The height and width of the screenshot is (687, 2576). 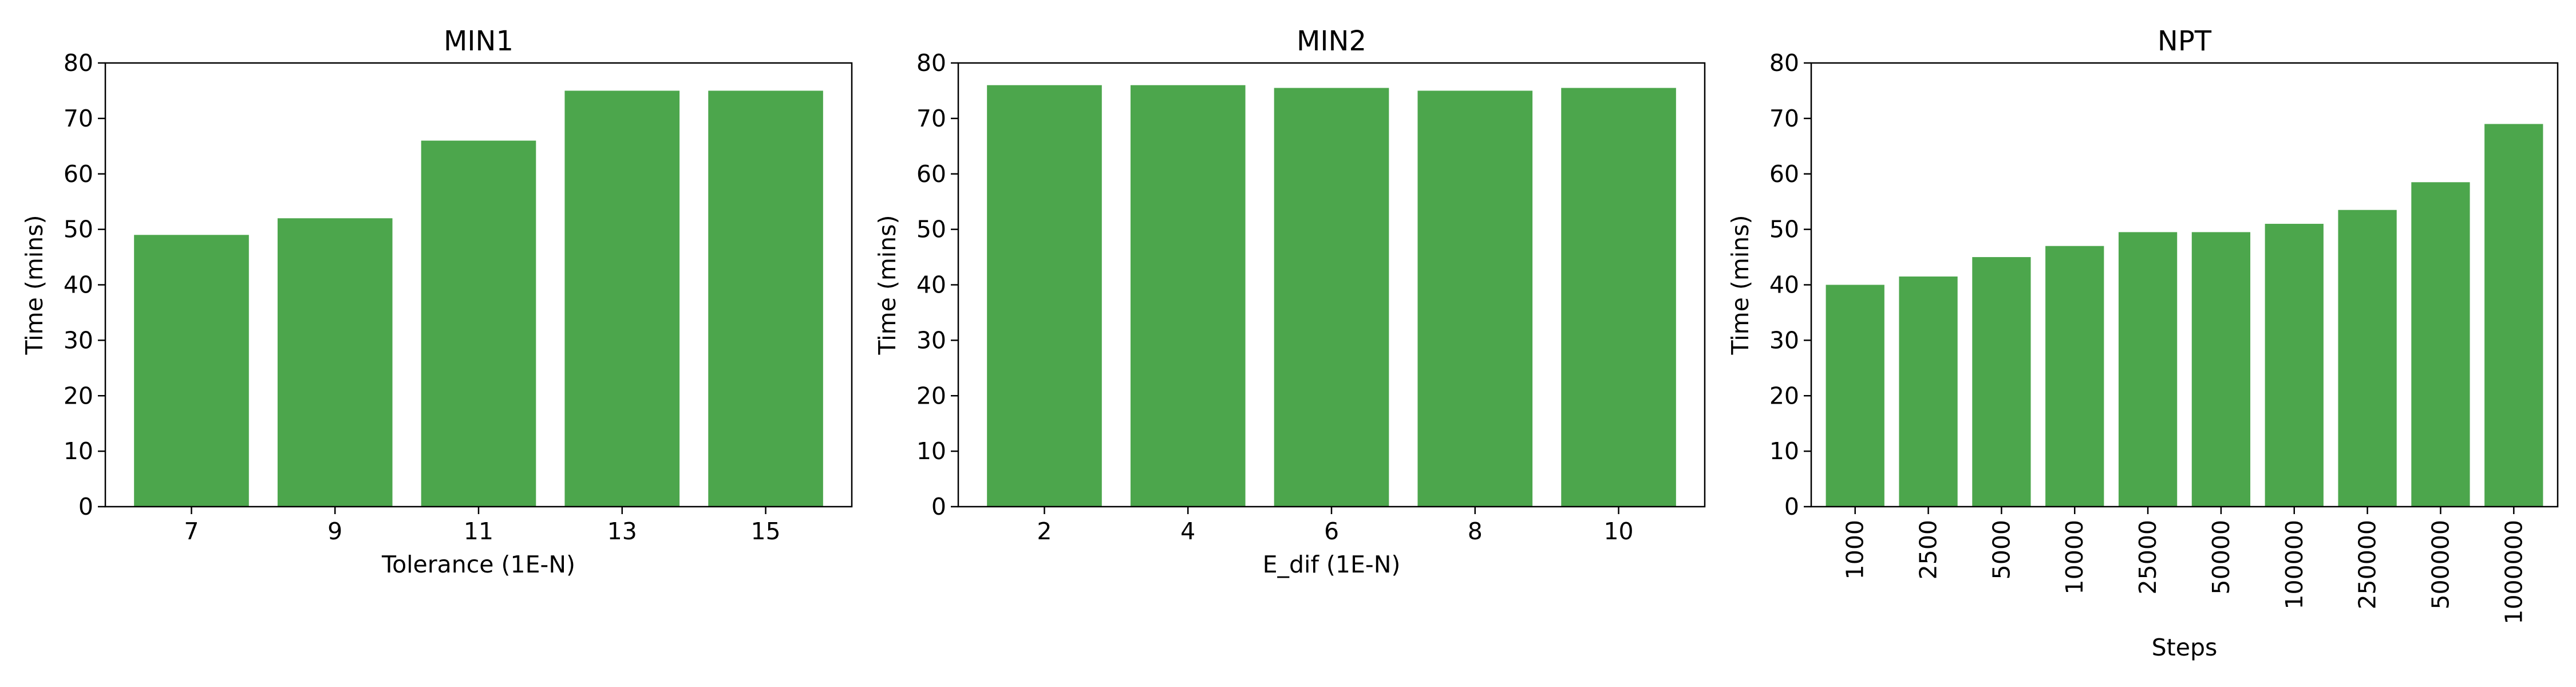 I want to click on x-tick-label: 100000, so click(x=2294, y=565).